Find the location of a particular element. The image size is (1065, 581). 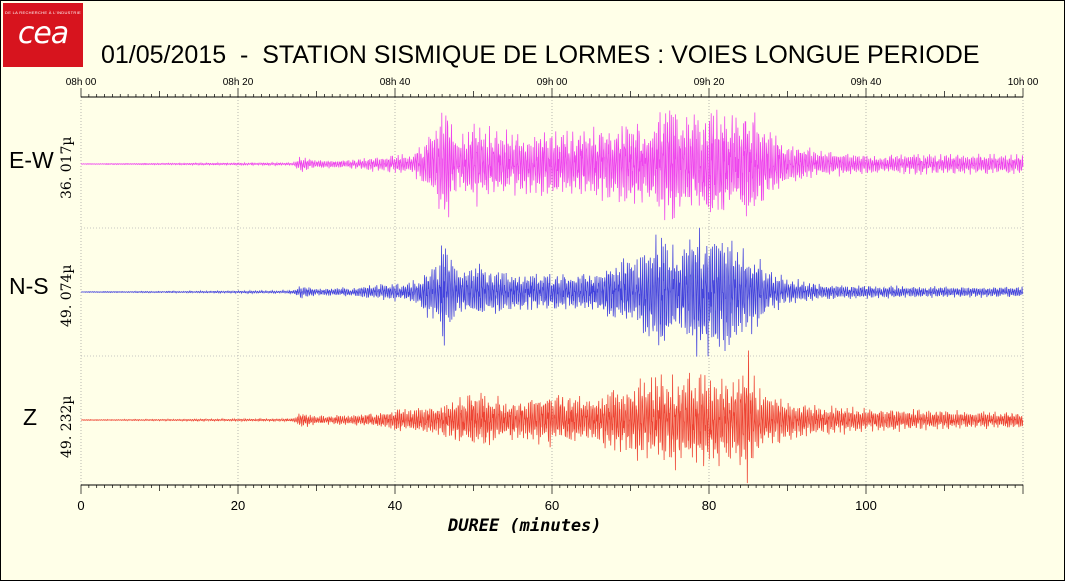

top-axis-tick-label: 09h 00 is located at coordinates (552, 82).